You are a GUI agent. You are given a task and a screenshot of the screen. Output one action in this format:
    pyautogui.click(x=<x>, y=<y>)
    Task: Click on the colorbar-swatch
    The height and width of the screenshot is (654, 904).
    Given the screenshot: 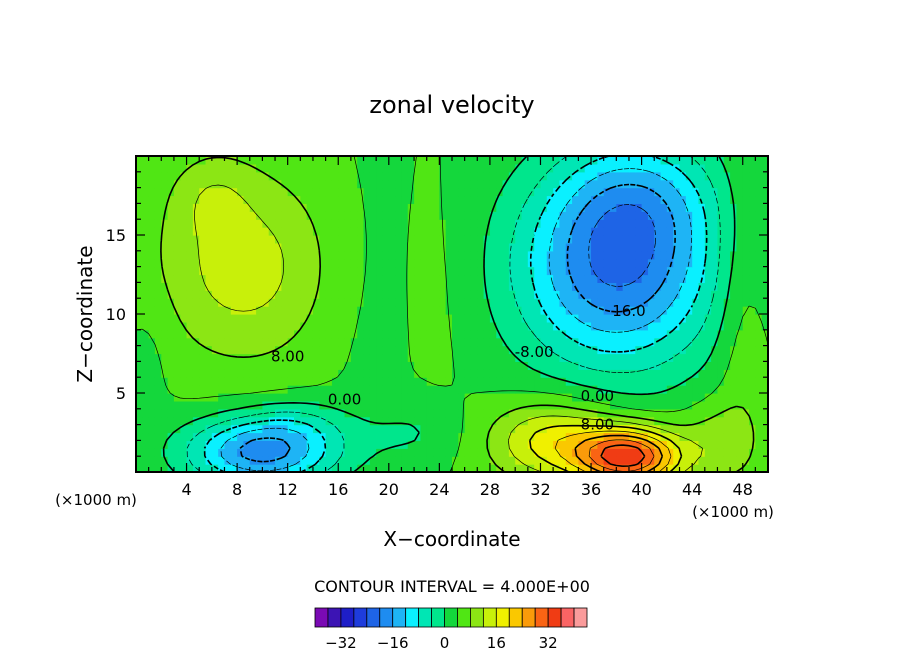 What is the action you would take?
    pyautogui.click(x=567, y=617)
    